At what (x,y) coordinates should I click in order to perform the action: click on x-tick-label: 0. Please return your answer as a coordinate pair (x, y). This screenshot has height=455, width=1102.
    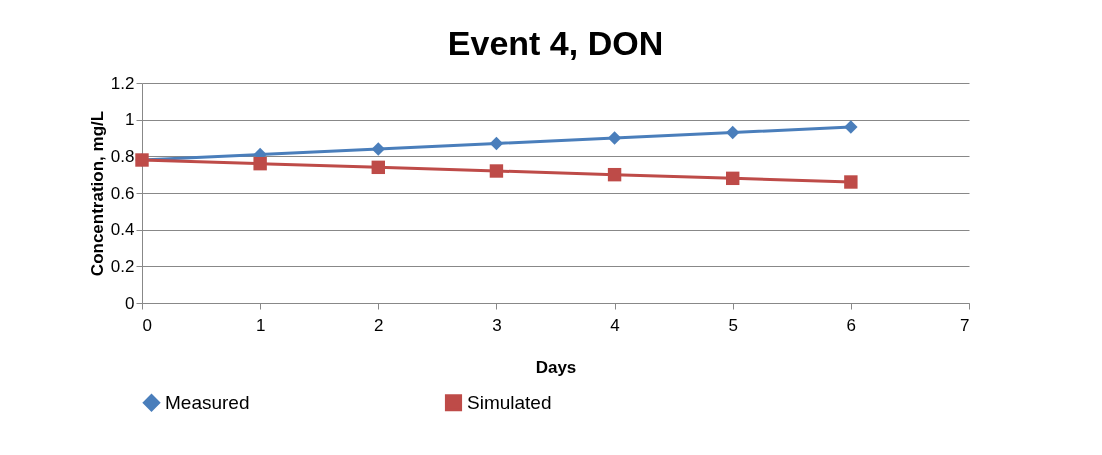
    Looking at the image, I should click on (147, 325).